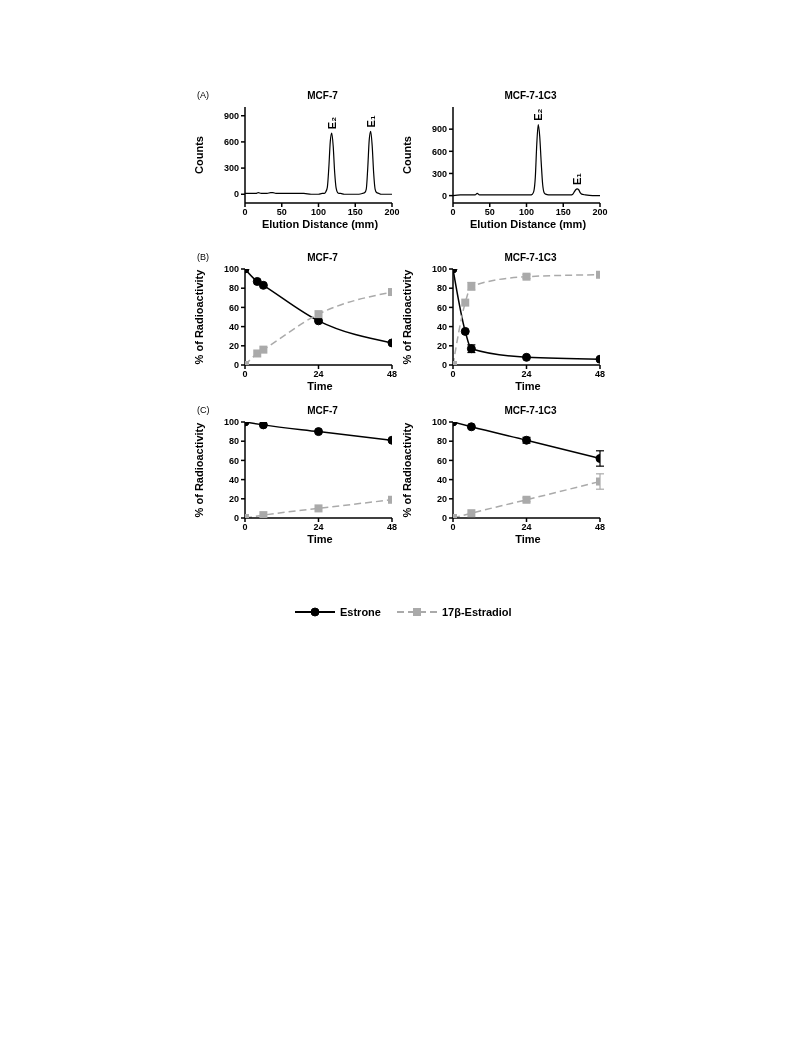  Describe the element at coordinates (203, 410) in the screenshot. I see `text: (C)` at that location.